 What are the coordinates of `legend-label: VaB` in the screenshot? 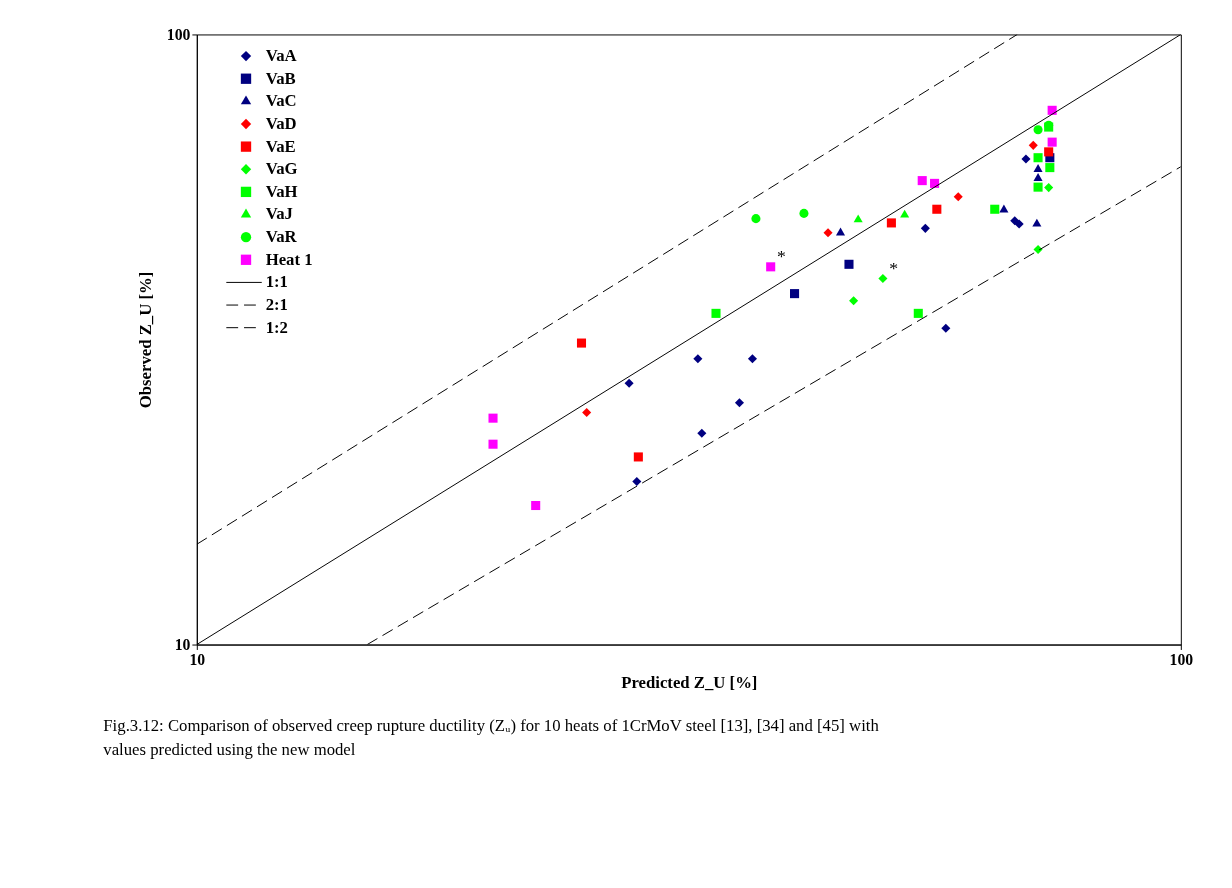 It's located at (280, 78).